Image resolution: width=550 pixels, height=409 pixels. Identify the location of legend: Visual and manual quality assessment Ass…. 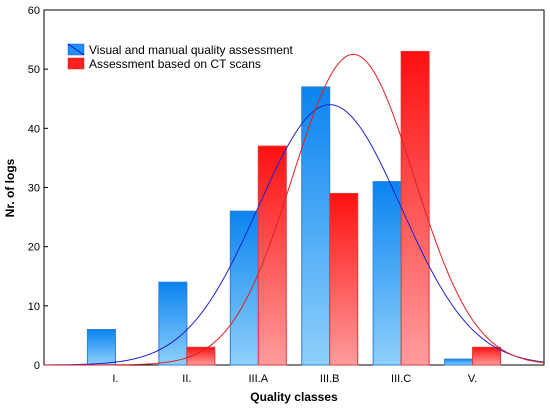
(180, 57).